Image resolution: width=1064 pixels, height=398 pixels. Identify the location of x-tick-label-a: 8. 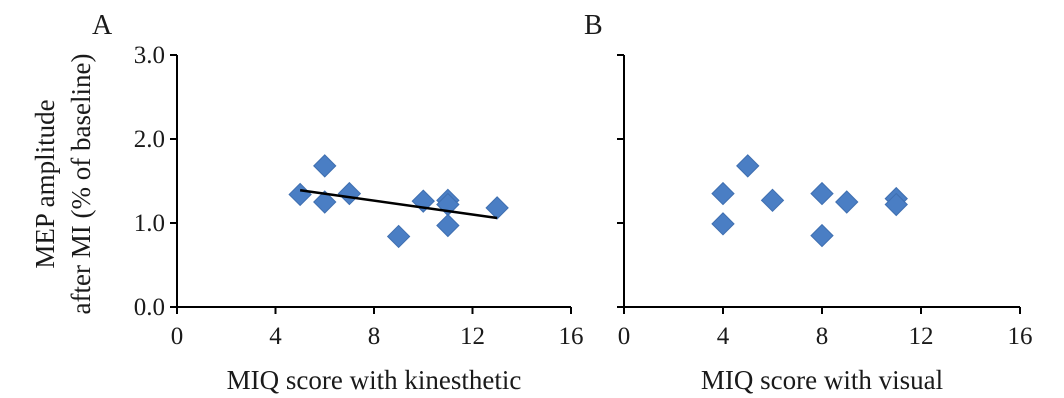
(374, 336).